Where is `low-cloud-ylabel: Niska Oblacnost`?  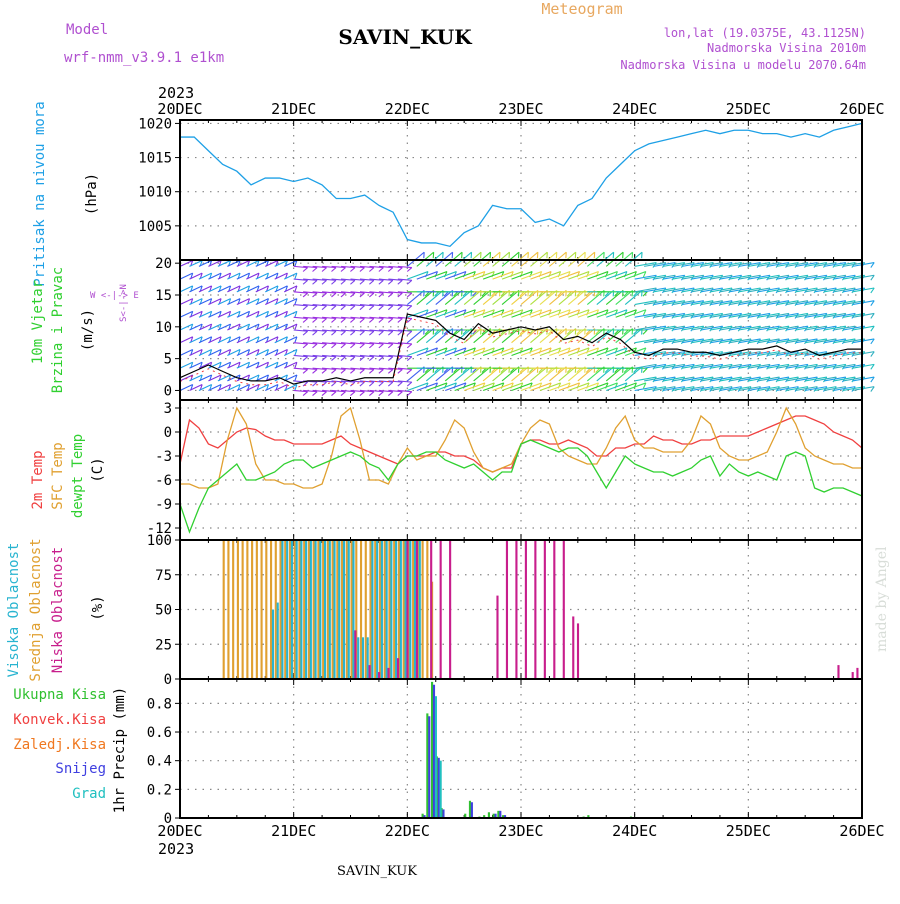
low-cloud-ylabel: Niska Oblacnost is located at coordinates (58, 610).